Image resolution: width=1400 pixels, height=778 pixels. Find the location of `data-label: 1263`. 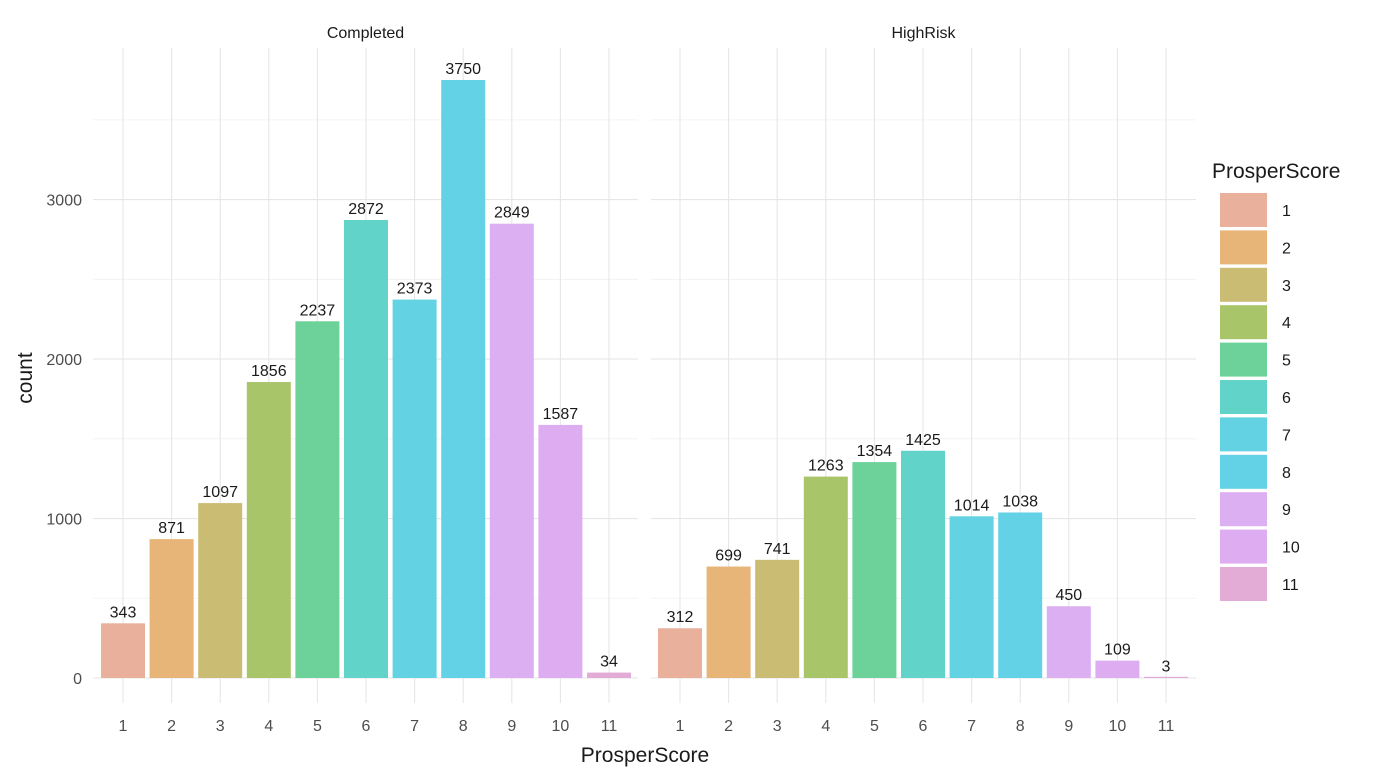

data-label: 1263 is located at coordinates (826, 466).